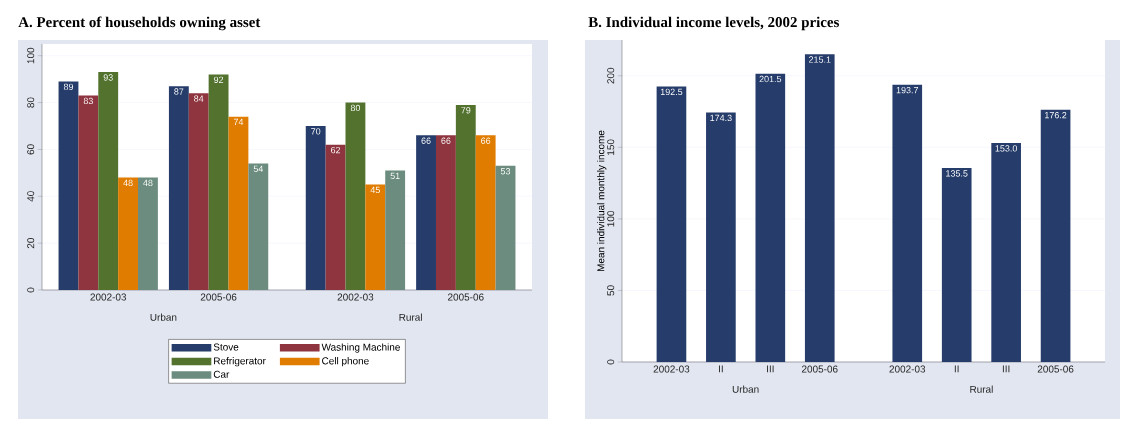 The height and width of the screenshot is (423, 1134). Describe the element at coordinates (31, 102) in the screenshot. I see `y-tick-label: 80` at that location.